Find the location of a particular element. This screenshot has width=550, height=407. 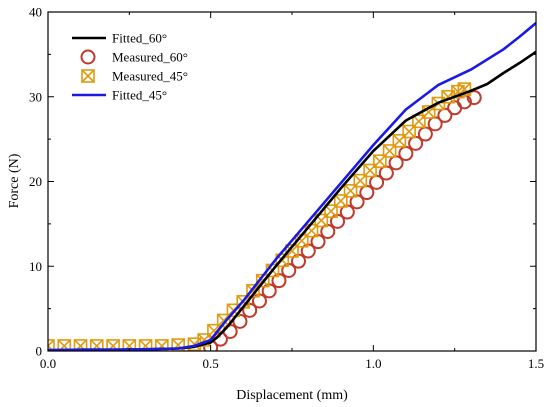

legend-item-measured-60-: Measured_60° is located at coordinates (134, 57).